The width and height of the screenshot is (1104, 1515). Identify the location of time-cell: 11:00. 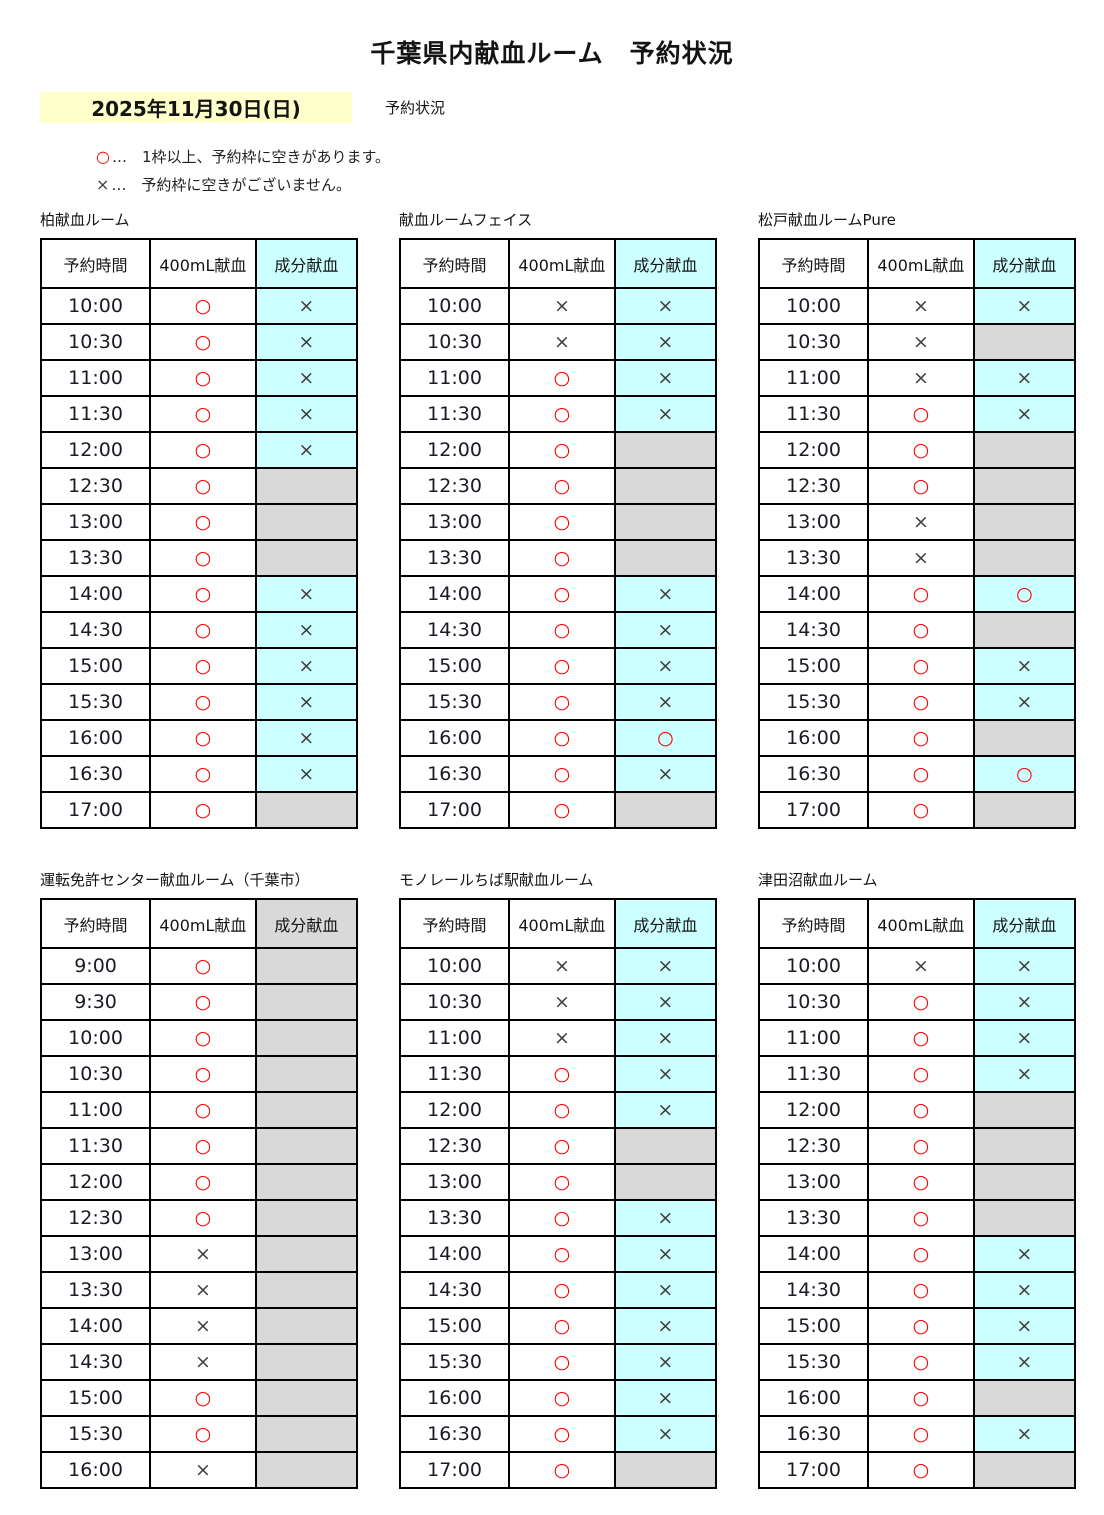
(95, 378).